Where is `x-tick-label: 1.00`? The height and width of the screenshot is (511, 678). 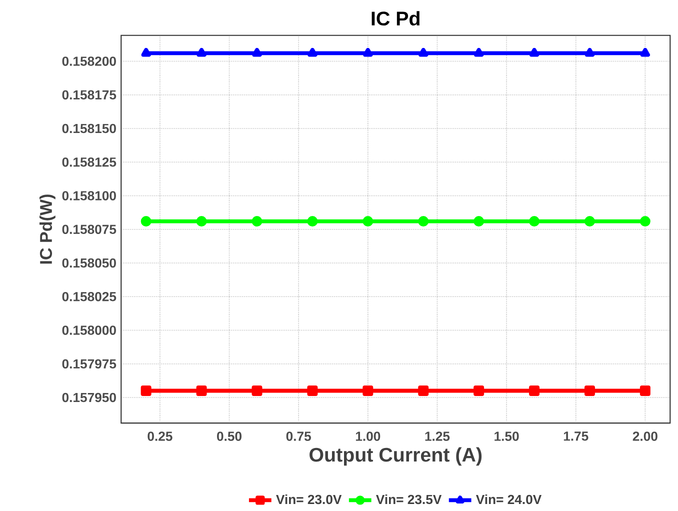
x-tick-label: 1.00 is located at coordinates (368, 436).